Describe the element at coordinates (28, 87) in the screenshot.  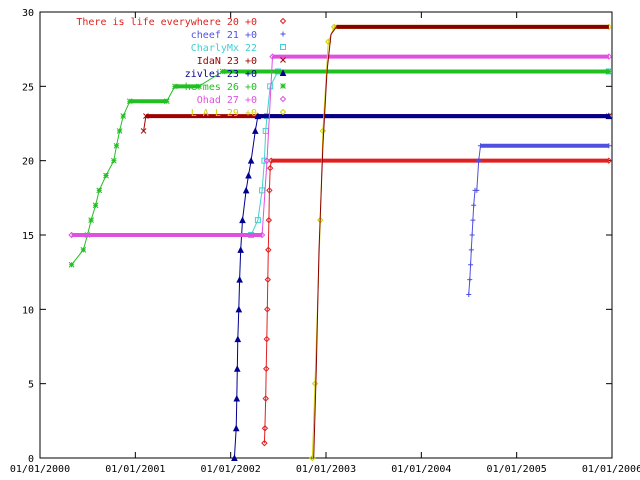
I see `y-tick-label: 25` at that location.